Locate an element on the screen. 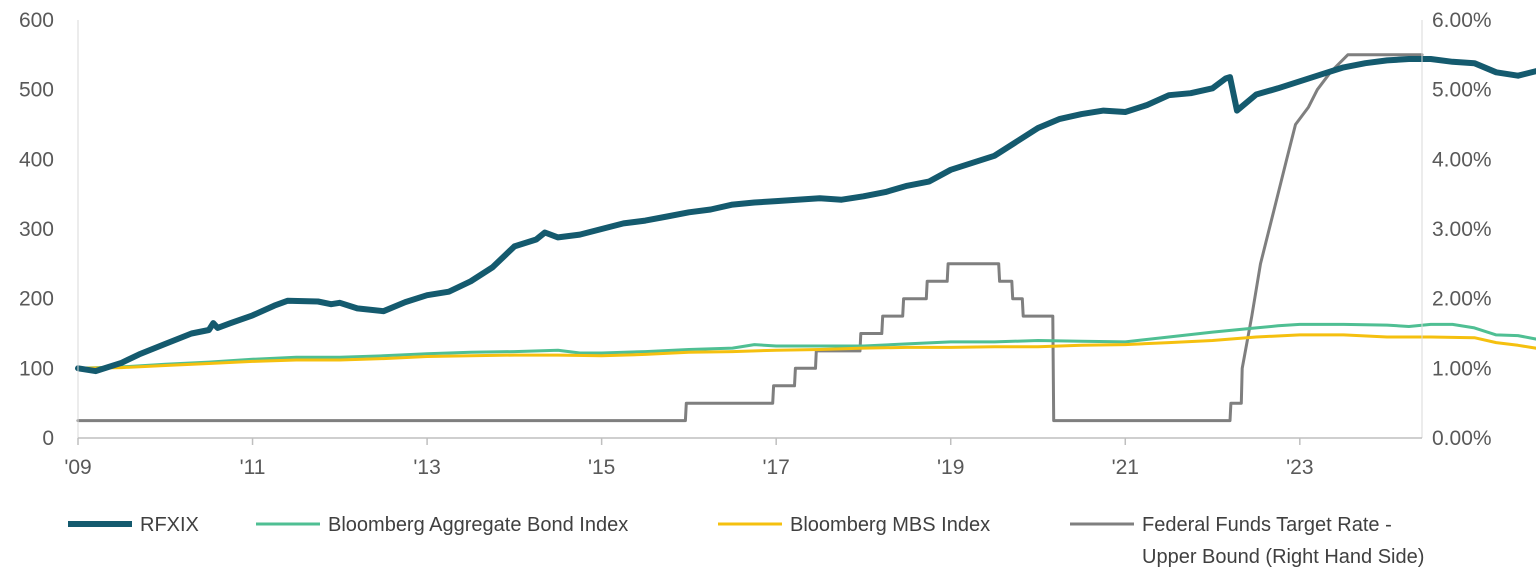 Image resolution: width=1536 pixels, height=577 pixels. legend-label: Upper Bound (Right Hand Side) is located at coordinates (1283, 557).